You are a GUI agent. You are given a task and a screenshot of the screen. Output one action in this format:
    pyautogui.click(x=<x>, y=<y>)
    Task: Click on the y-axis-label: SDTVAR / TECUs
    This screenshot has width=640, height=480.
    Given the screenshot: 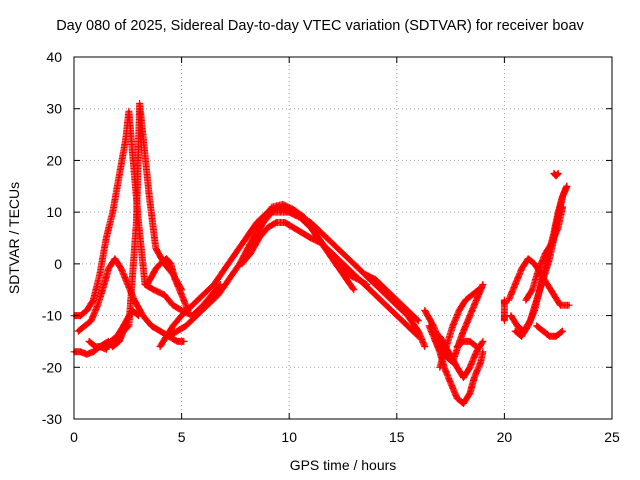 What is the action you would take?
    pyautogui.click(x=14, y=238)
    